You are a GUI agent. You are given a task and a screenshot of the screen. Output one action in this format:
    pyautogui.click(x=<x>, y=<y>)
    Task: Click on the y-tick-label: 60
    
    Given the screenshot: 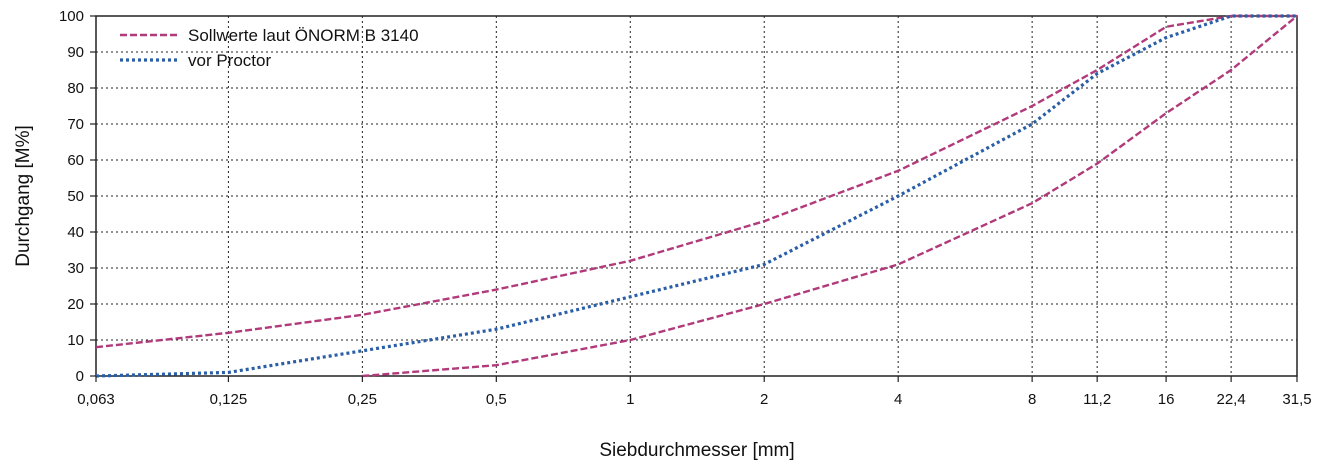 What is the action you would take?
    pyautogui.click(x=75, y=160)
    